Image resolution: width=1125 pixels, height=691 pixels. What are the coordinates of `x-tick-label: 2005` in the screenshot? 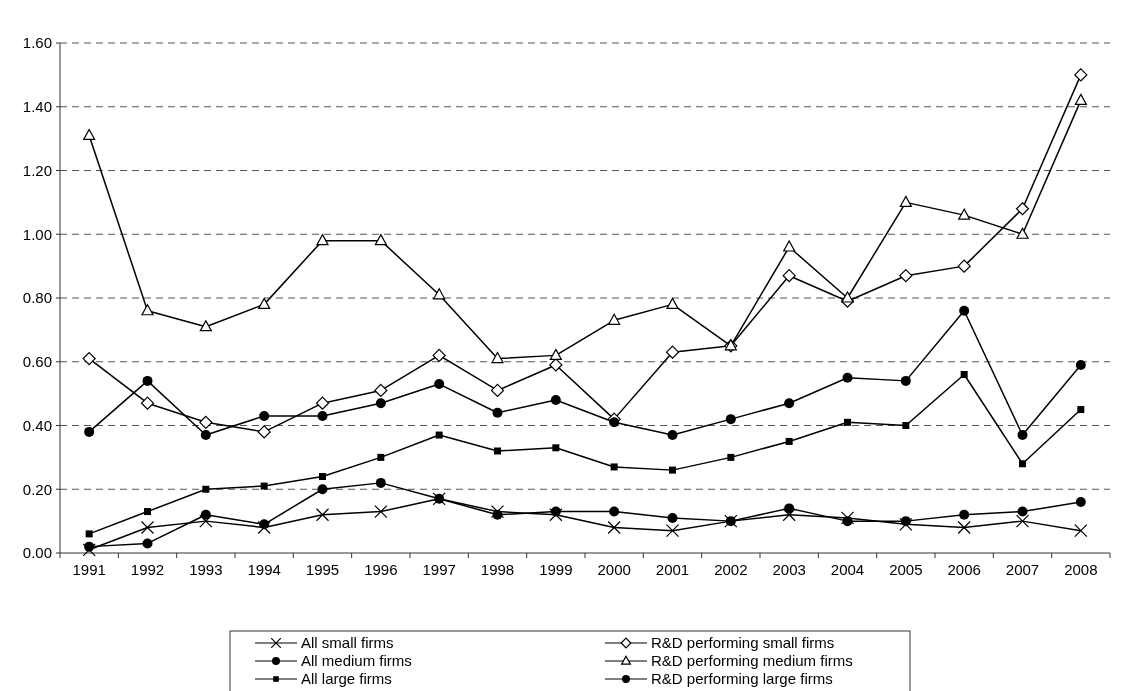 It's located at (906, 569).